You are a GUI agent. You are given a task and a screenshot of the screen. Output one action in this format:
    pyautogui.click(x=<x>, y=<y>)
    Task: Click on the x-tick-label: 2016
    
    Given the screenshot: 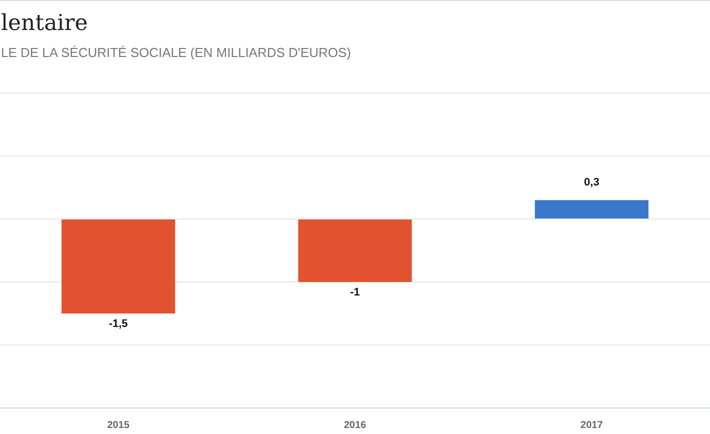 What is the action you would take?
    pyautogui.click(x=355, y=425)
    